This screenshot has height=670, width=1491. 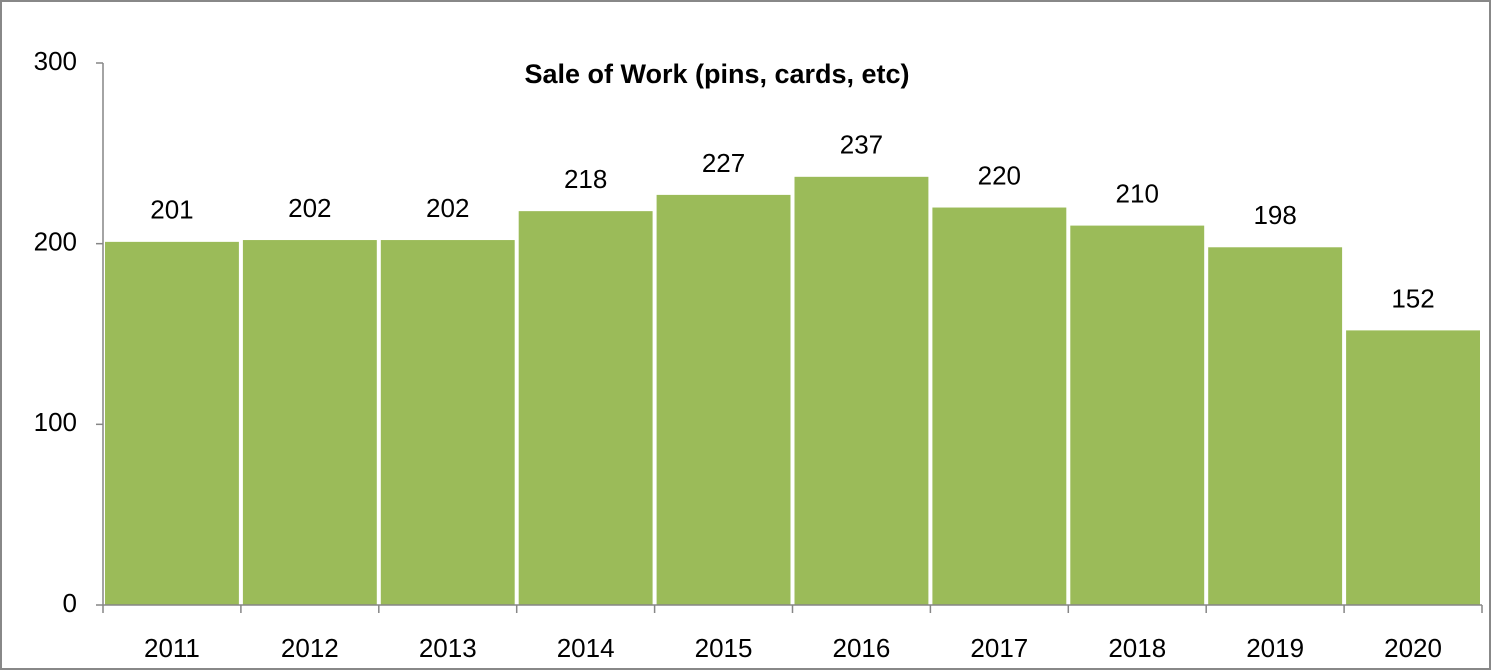 I want to click on x-tick-label: 2017, so click(x=999, y=648).